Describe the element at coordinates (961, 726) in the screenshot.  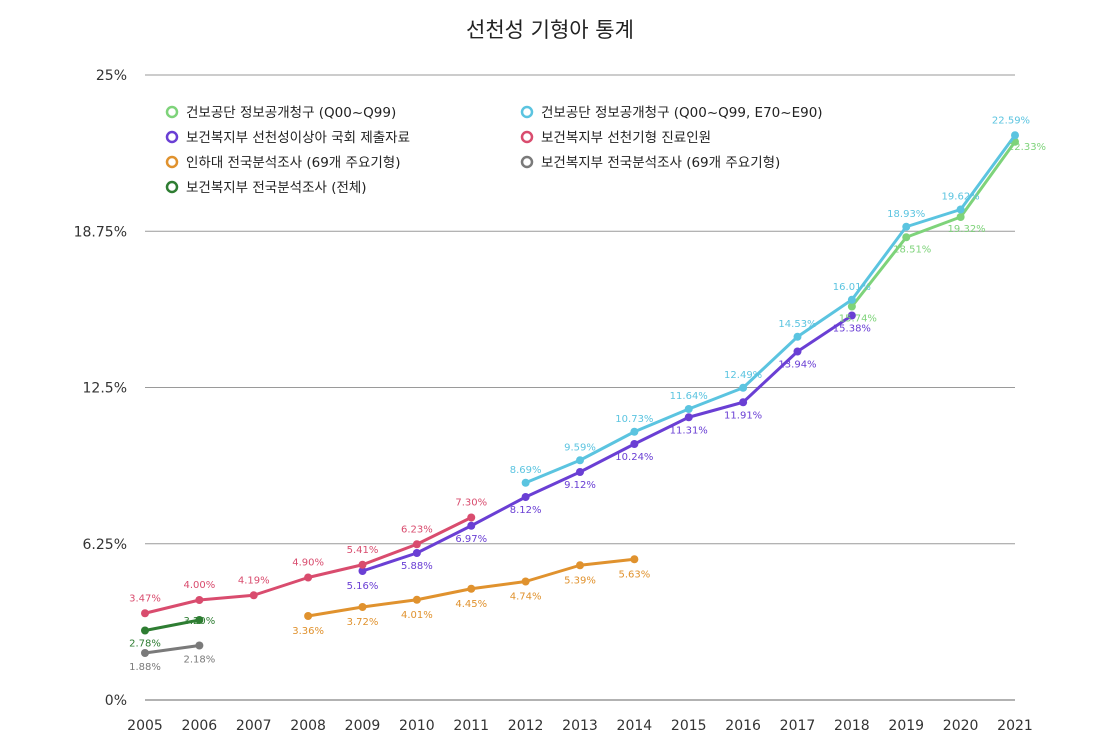
I see `x-tick-label: 2020` at that location.